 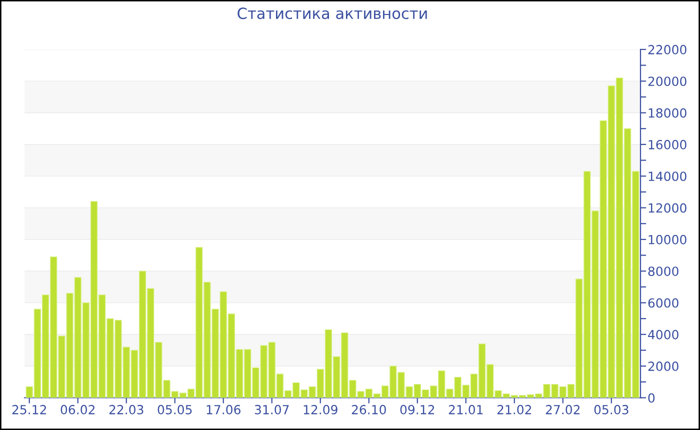 What do you see at coordinates (514, 409) in the screenshot?
I see `x-tick-label: 21.02` at bounding box center [514, 409].